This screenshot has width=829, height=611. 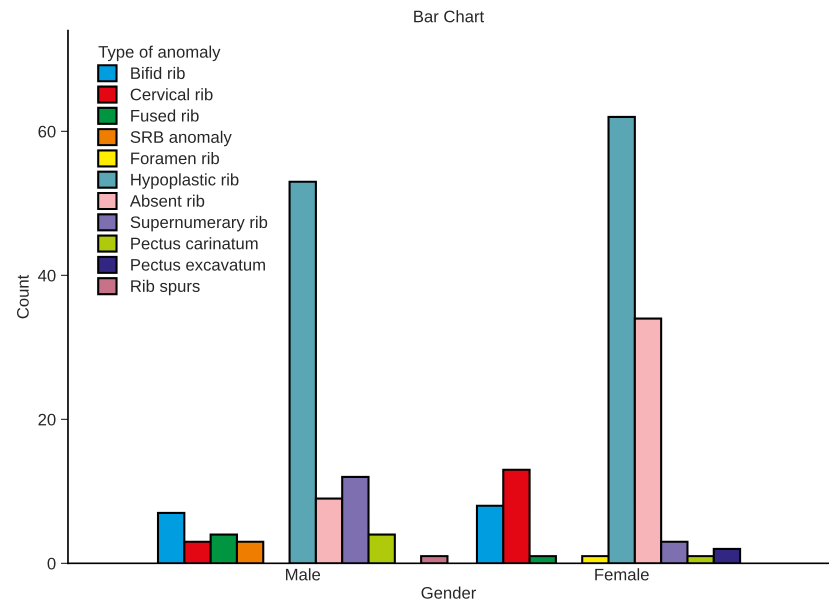 What do you see at coordinates (199, 224) in the screenshot?
I see `legend-label: Supernumerary rib` at bounding box center [199, 224].